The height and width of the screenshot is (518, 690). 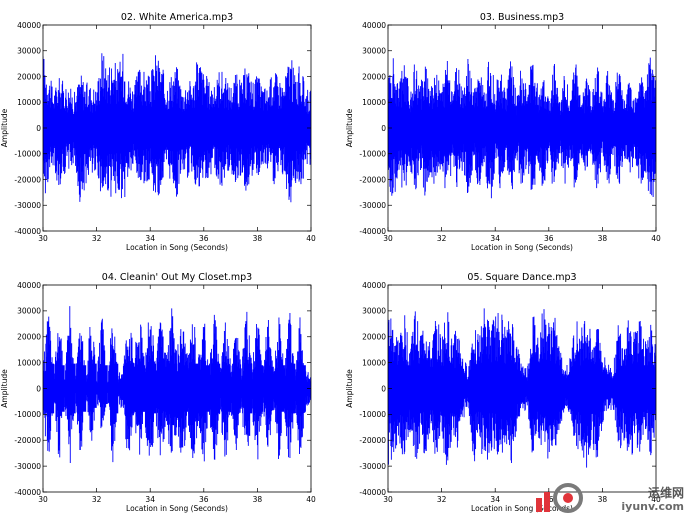 I want to click on logo-ring, so click(x=568, y=498).